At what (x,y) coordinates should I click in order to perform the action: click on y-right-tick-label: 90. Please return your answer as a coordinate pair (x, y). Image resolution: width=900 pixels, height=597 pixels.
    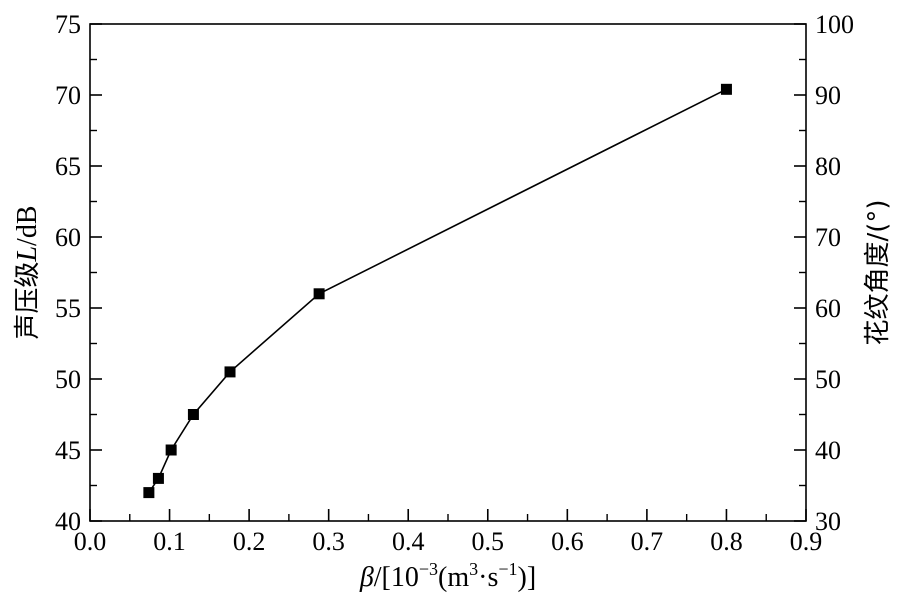
    Looking at the image, I should click on (828, 95).